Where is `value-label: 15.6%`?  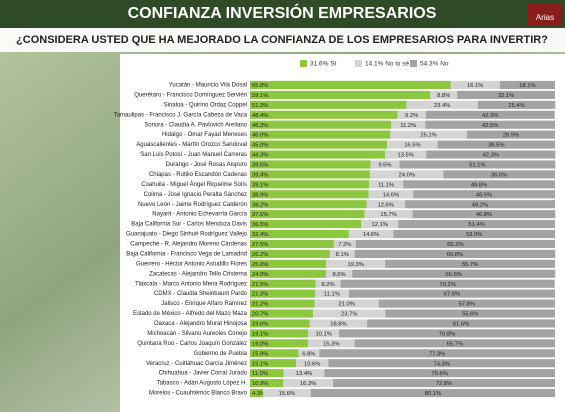
value-label: 15.6% is located at coordinates (287, 394).